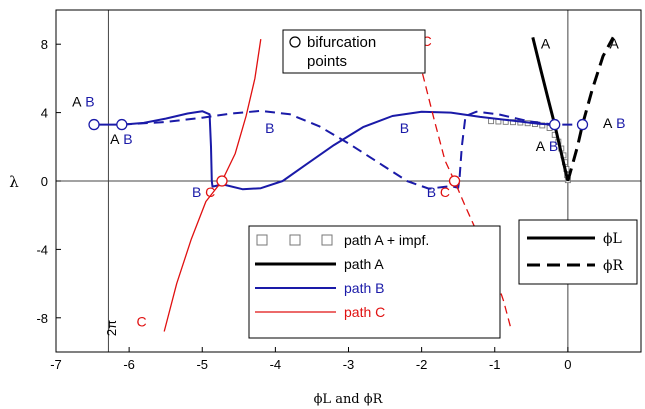 The image size is (645, 409). I want to click on x-tick-label: -7, so click(56, 364).